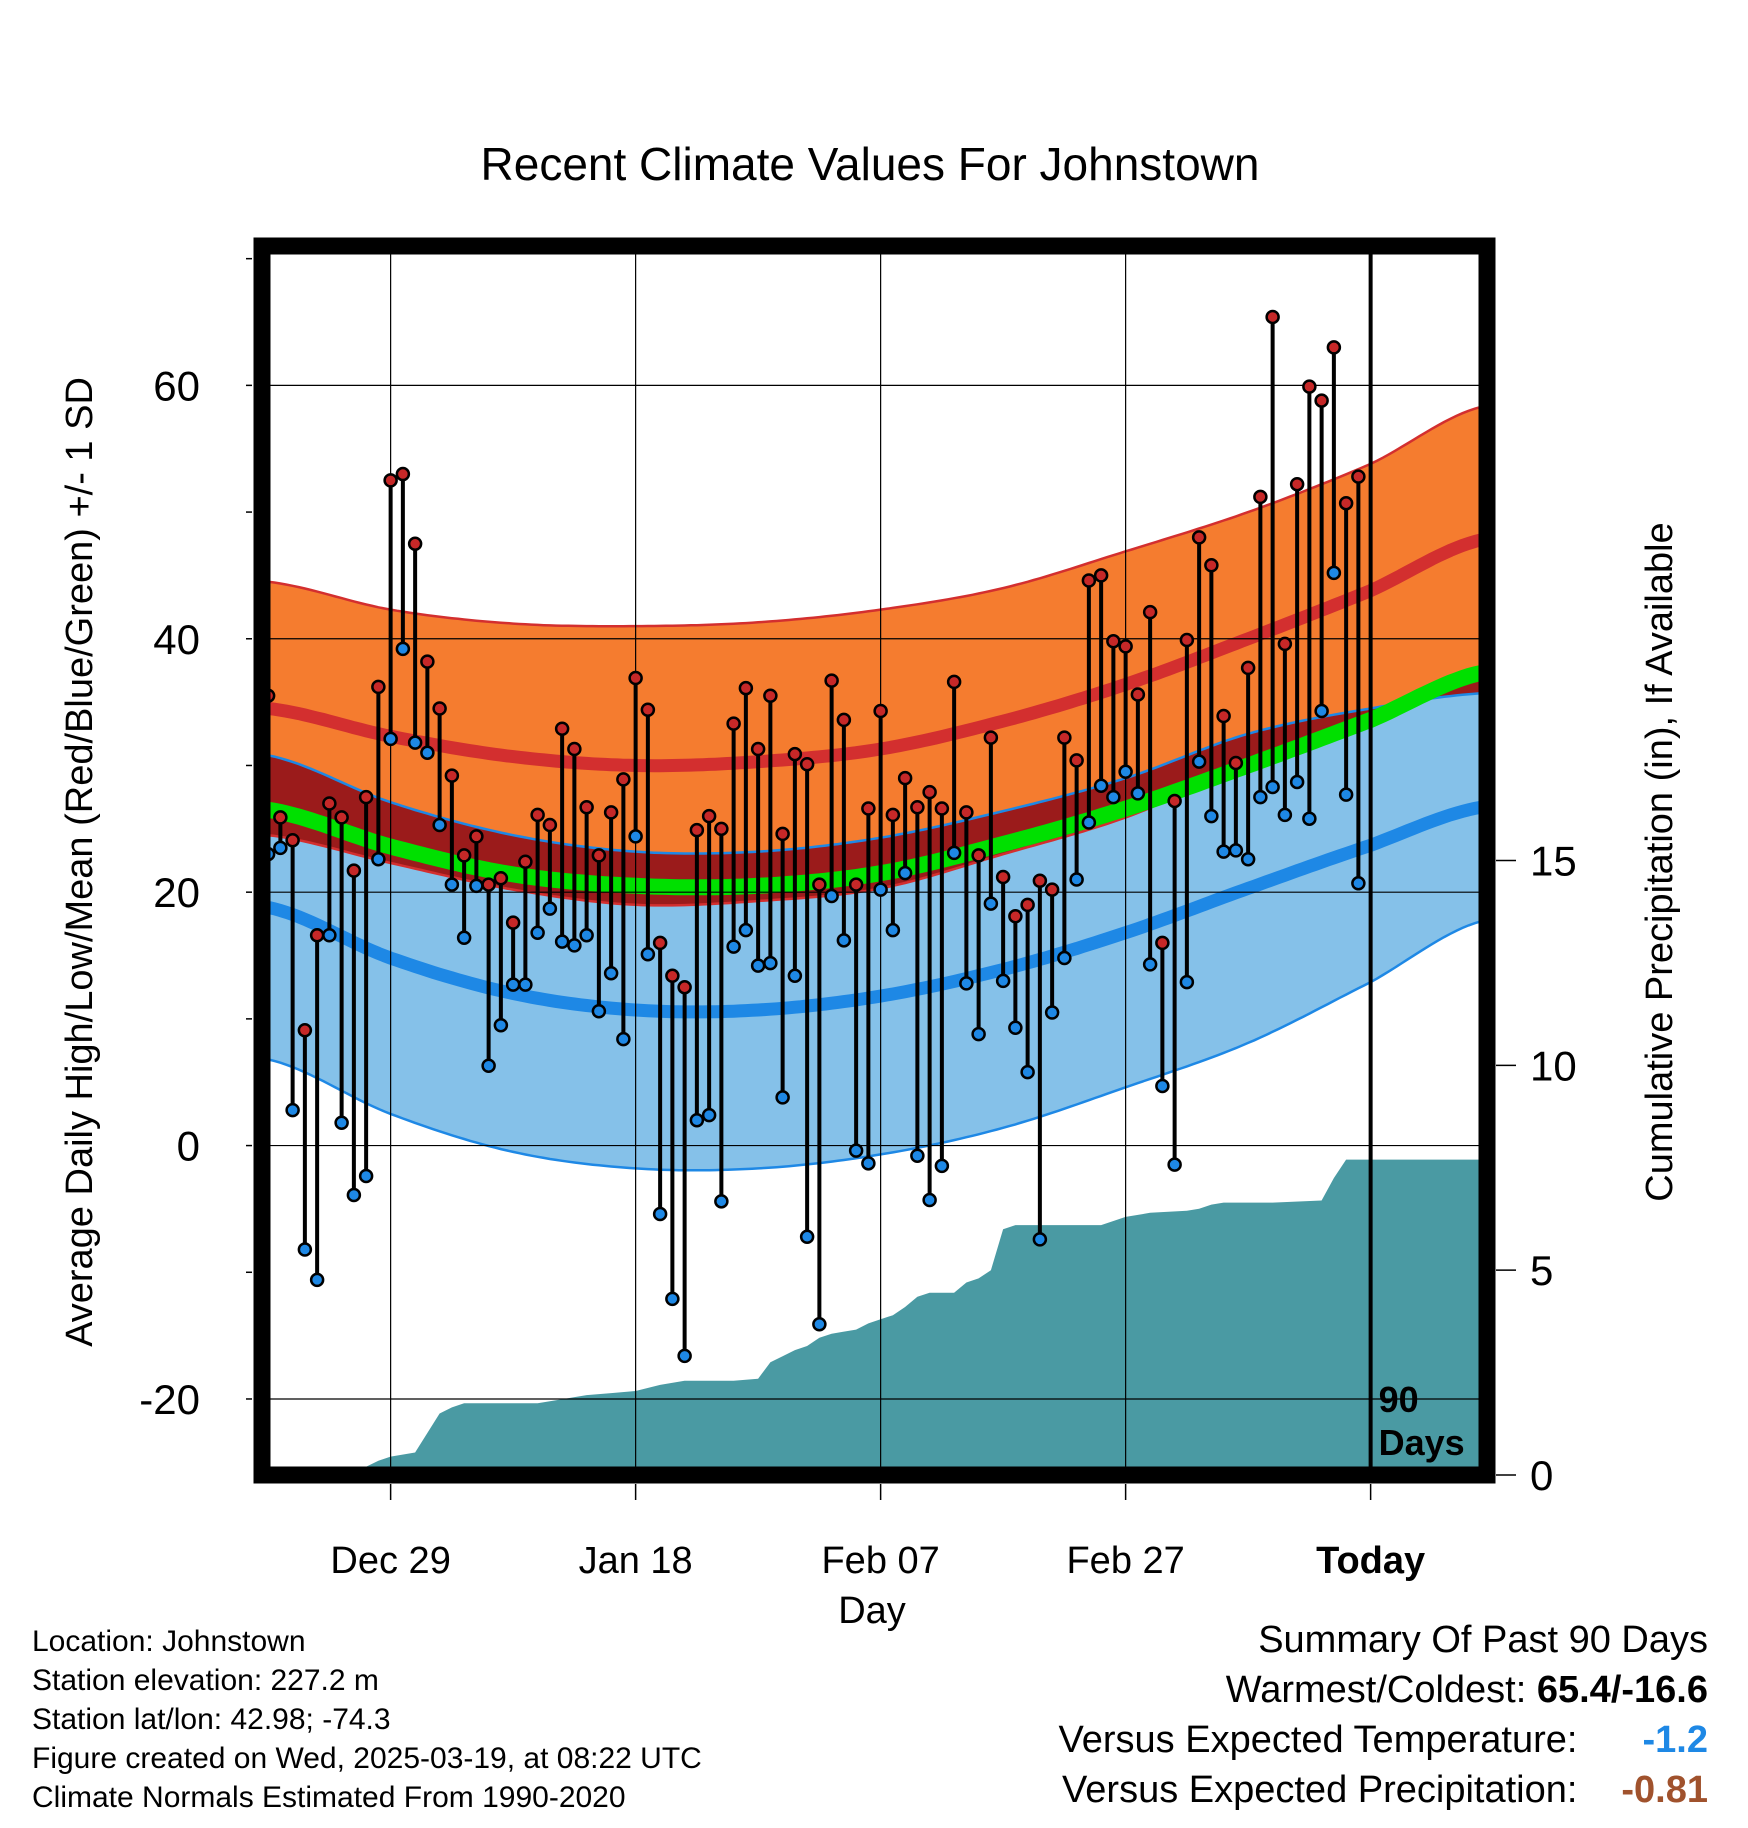 The image size is (1748, 1828). I want to click on low-normal-line, so click(874, 909).